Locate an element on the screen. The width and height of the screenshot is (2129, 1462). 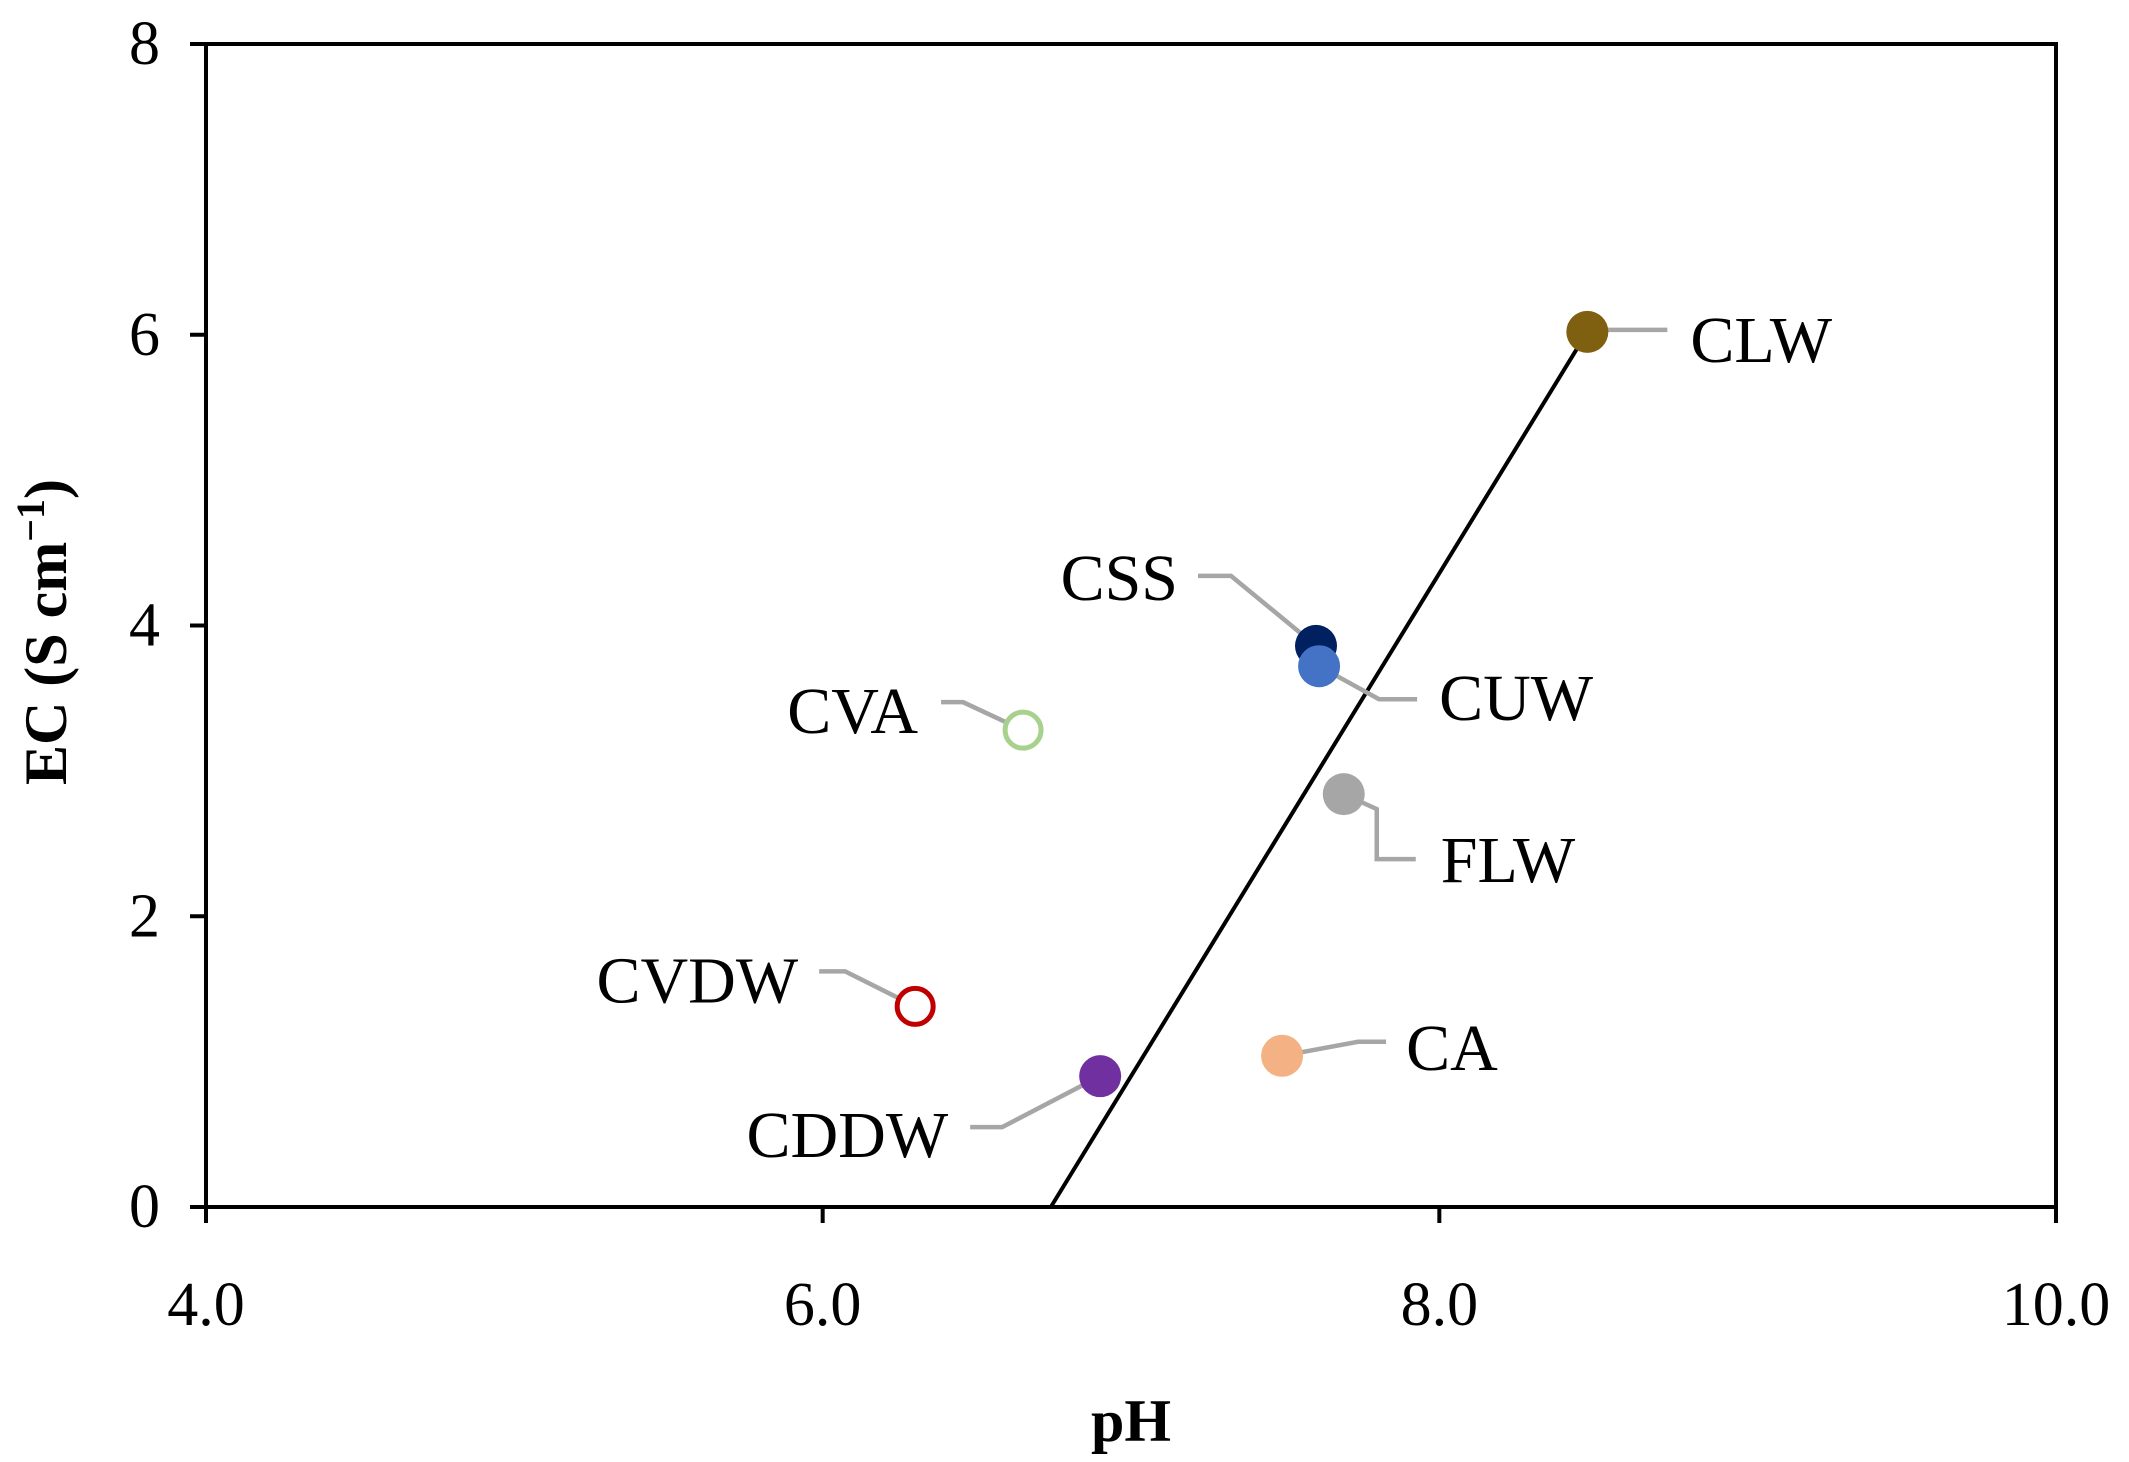
label-clw: CLW is located at coordinates (1761, 340).